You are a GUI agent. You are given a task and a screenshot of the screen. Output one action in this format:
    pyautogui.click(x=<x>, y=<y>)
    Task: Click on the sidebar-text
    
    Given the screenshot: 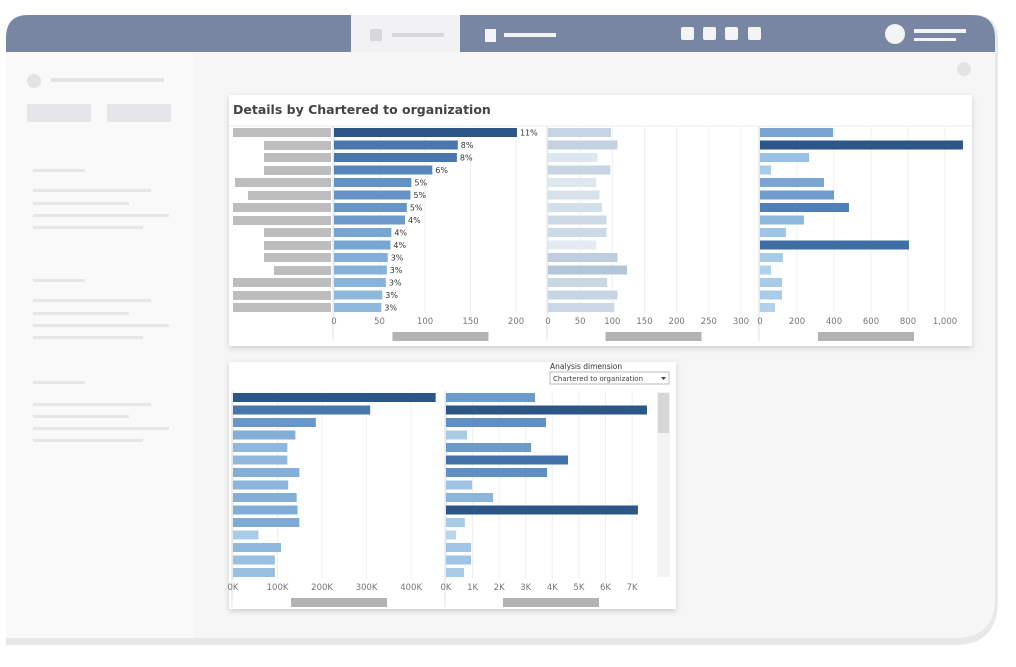 What is the action you would take?
    pyautogui.click(x=107, y=80)
    